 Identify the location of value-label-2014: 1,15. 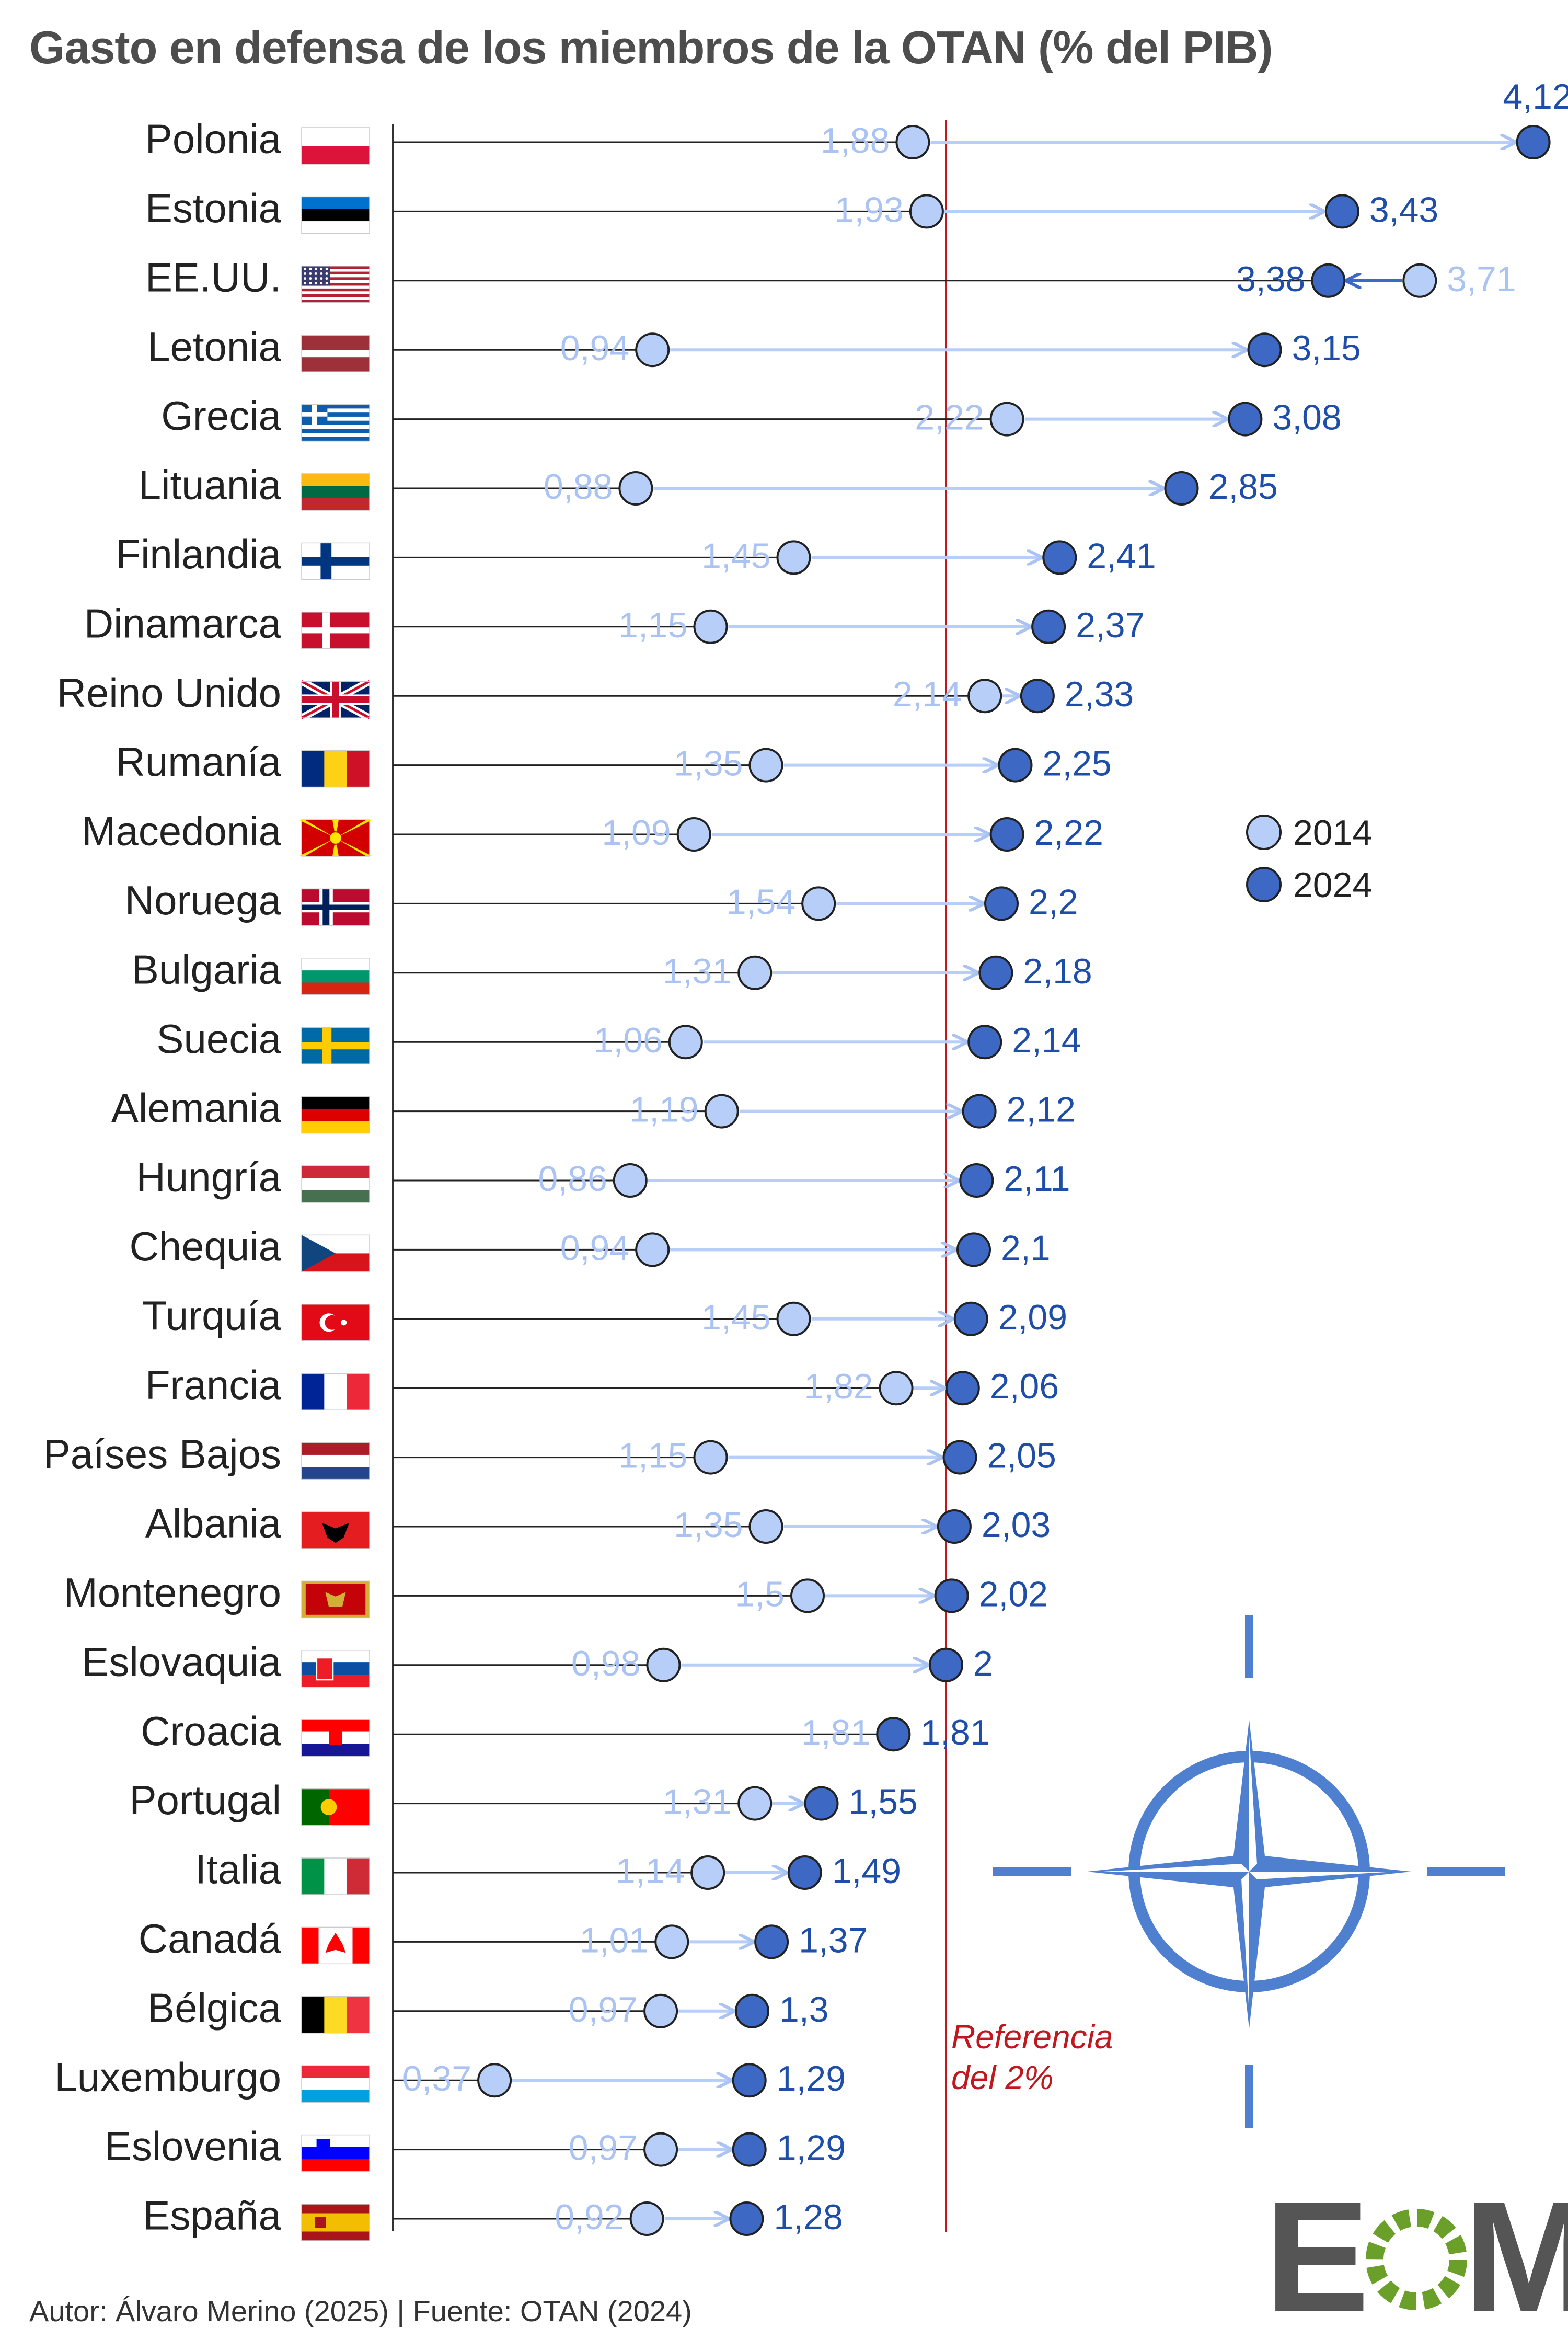
(652, 1456).